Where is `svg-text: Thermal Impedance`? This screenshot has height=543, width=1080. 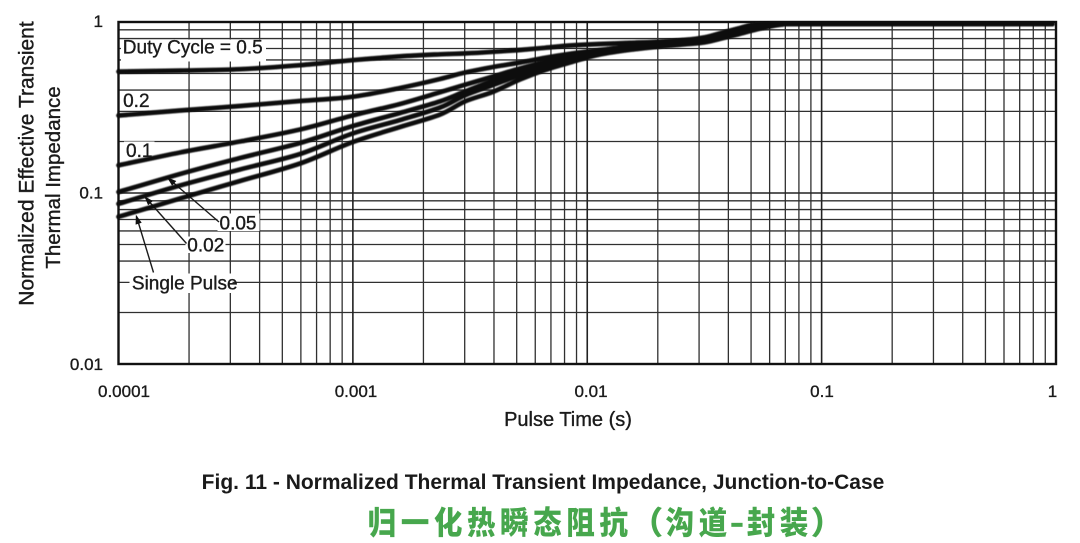 svg-text: Thermal Impedance is located at coordinates (53, 177).